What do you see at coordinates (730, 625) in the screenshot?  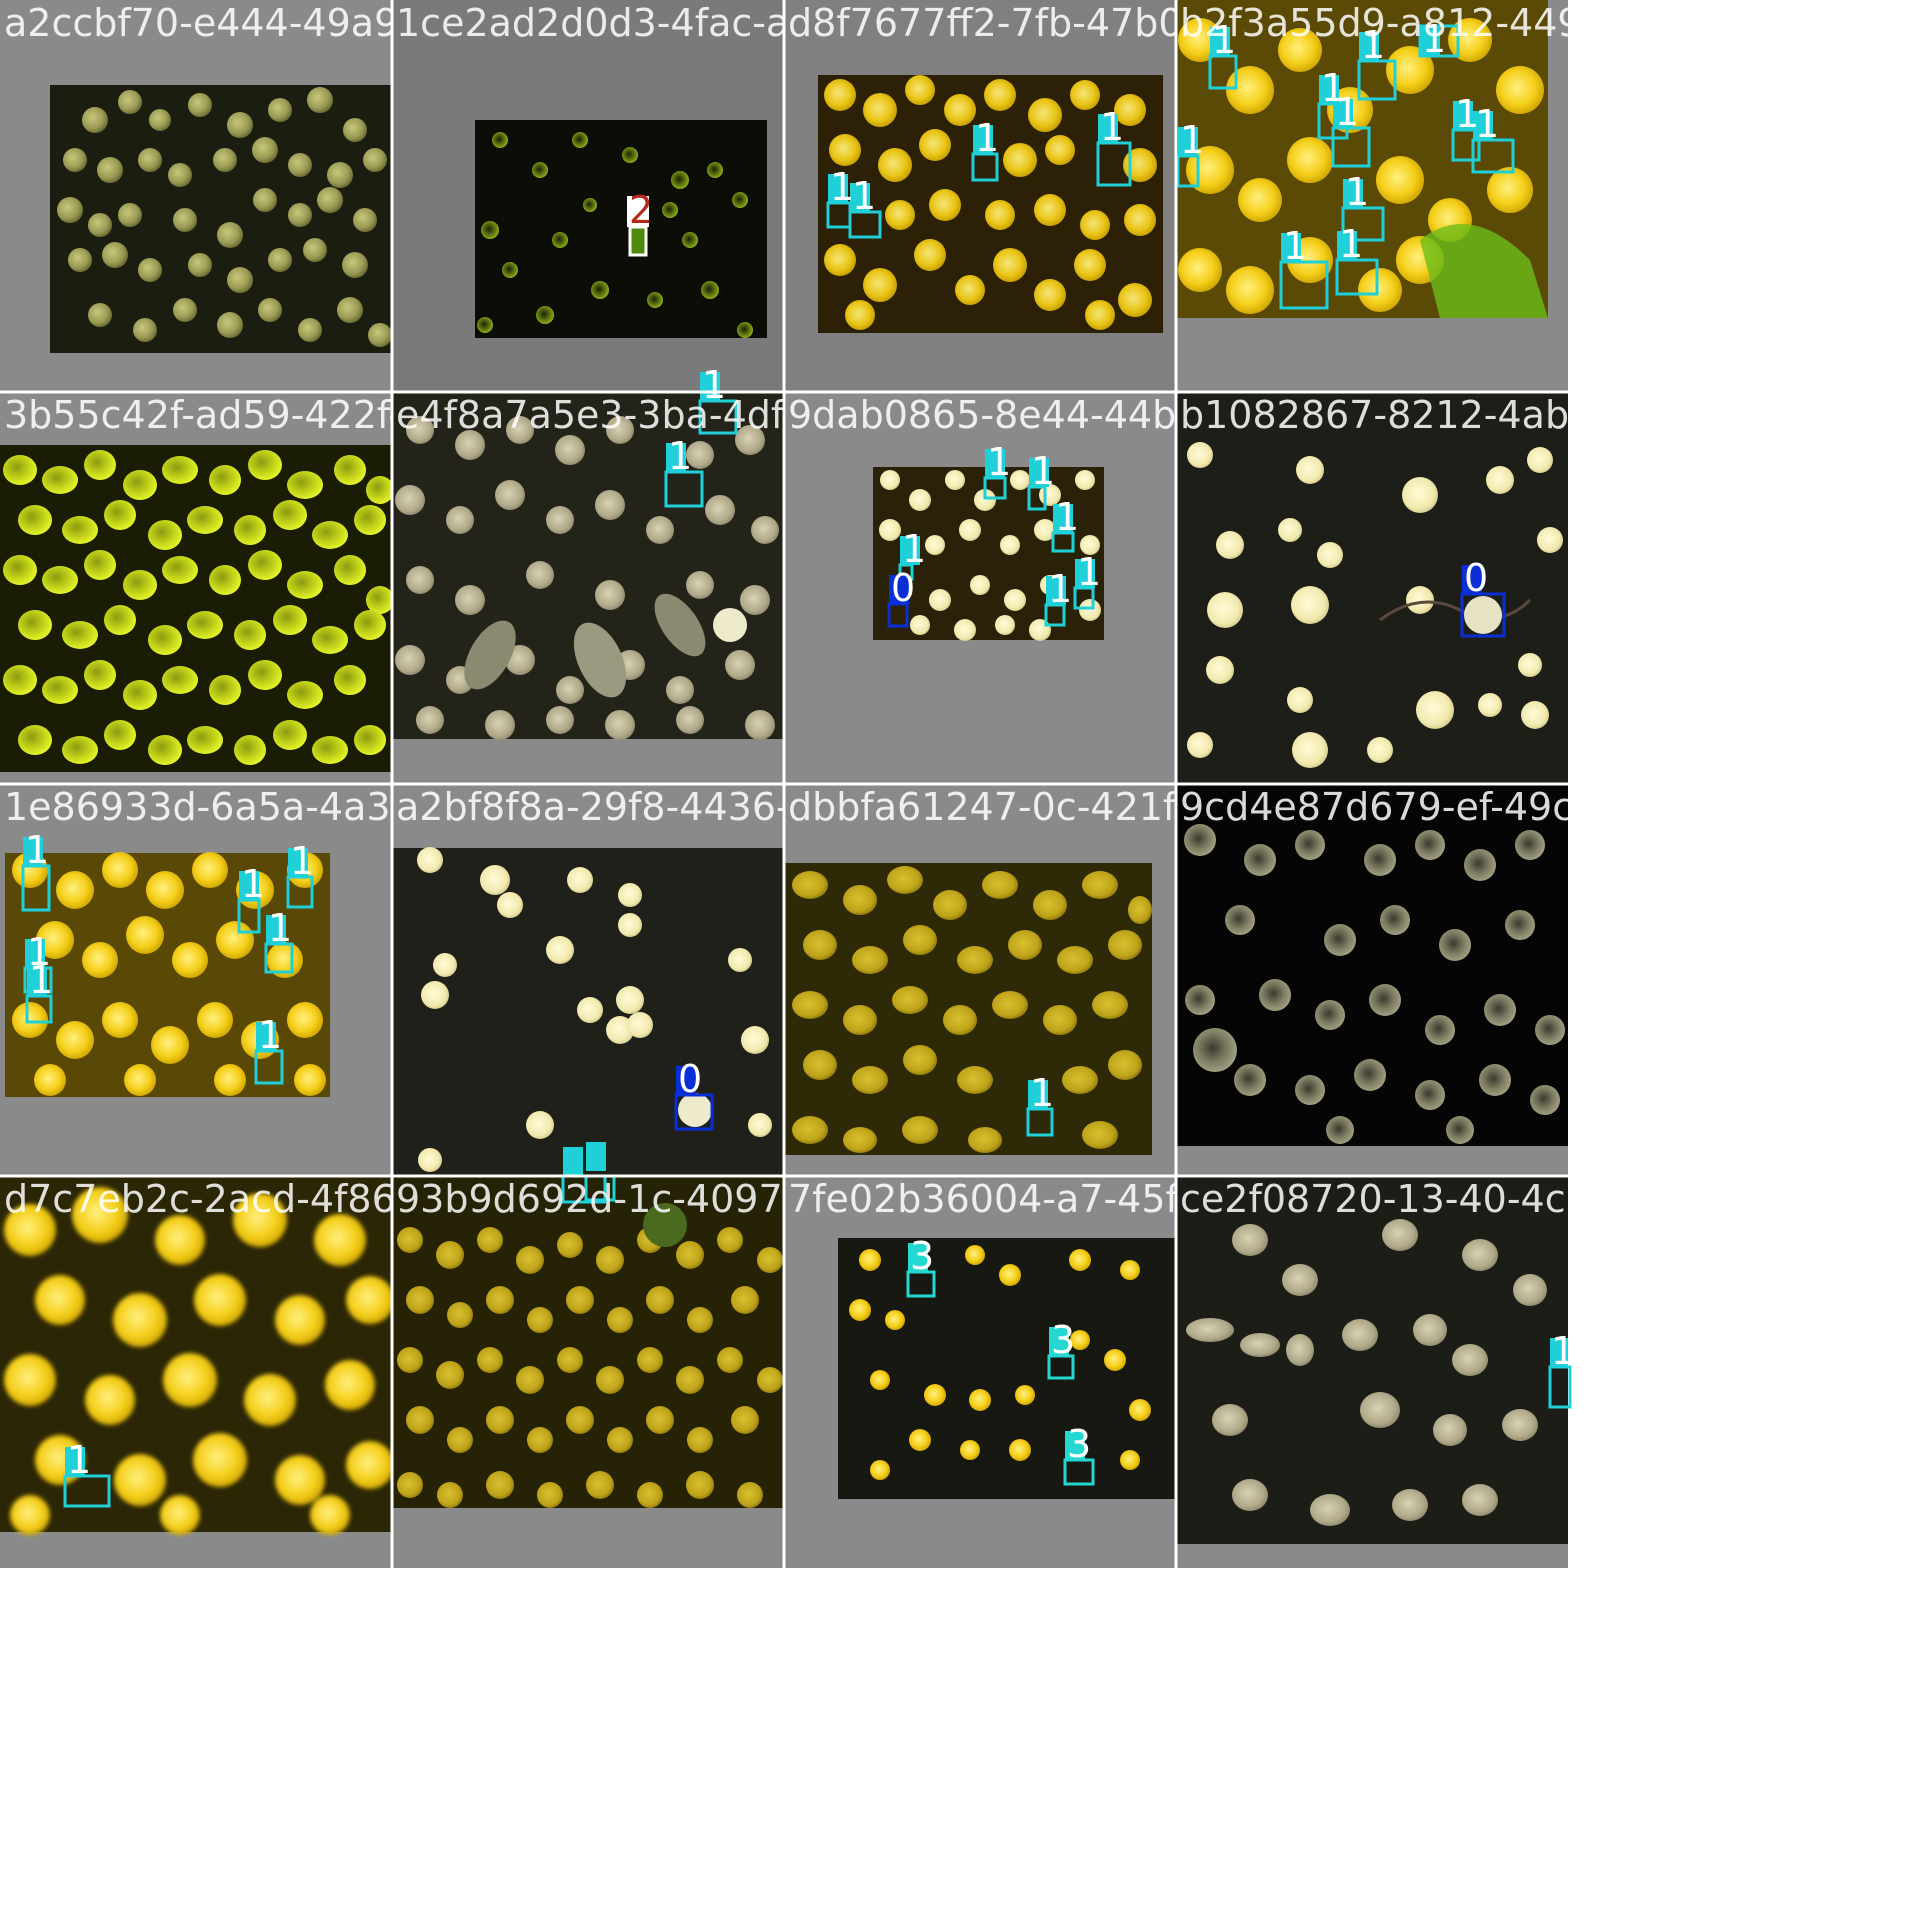 I see `bright-cell` at bounding box center [730, 625].